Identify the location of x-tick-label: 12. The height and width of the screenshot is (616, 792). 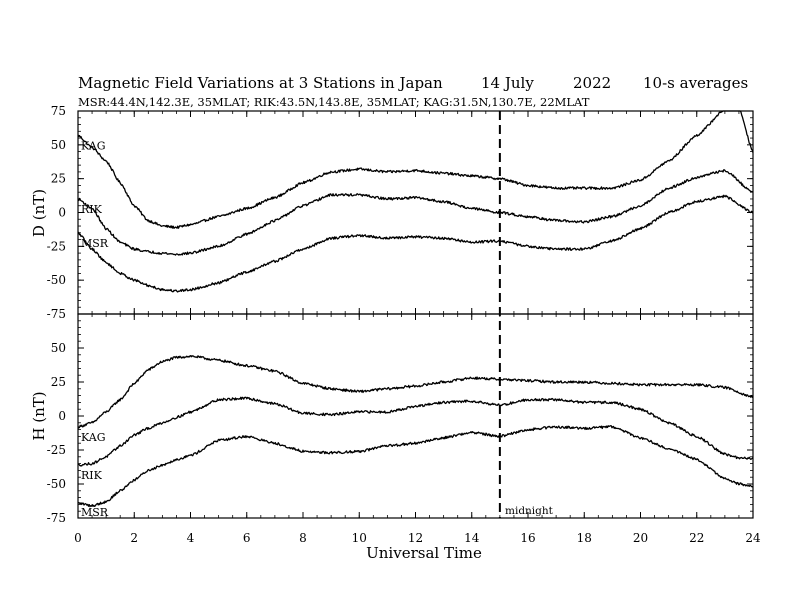
(415, 538).